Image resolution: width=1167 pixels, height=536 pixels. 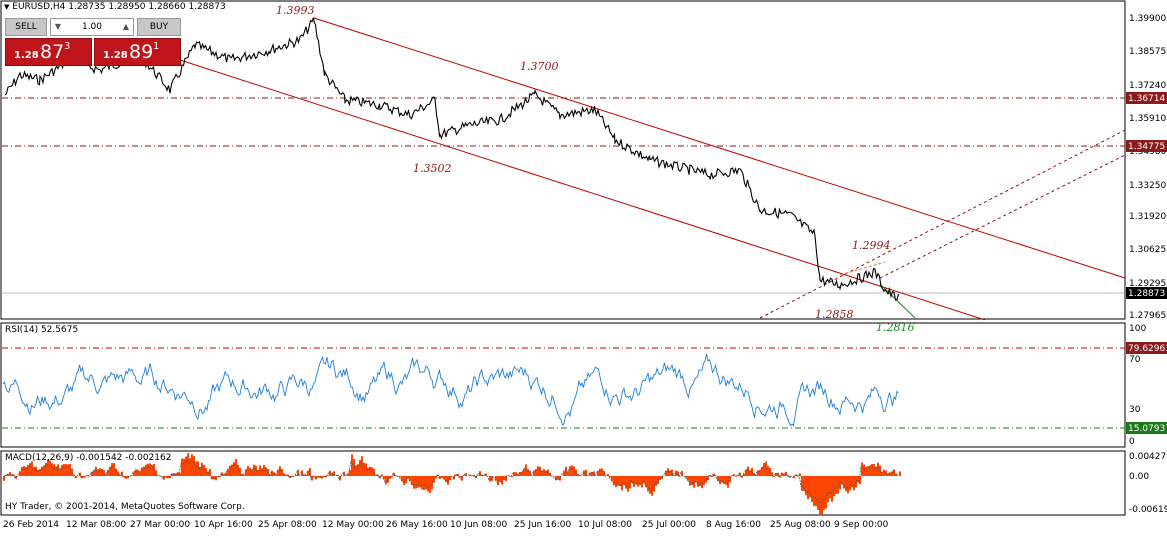 I want to click on price-tick: 1.35910, so click(x=1147, y=119).